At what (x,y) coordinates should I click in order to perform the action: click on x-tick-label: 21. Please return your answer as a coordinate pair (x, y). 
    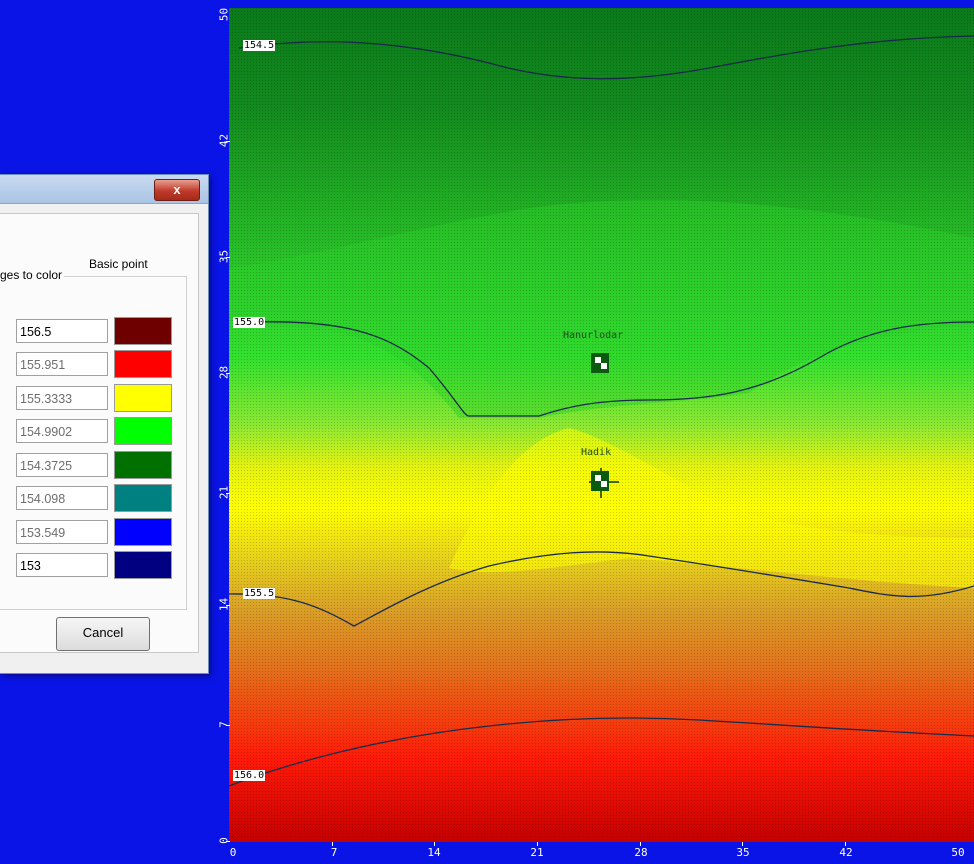
    Looking at the image, I should click on (537, 852).